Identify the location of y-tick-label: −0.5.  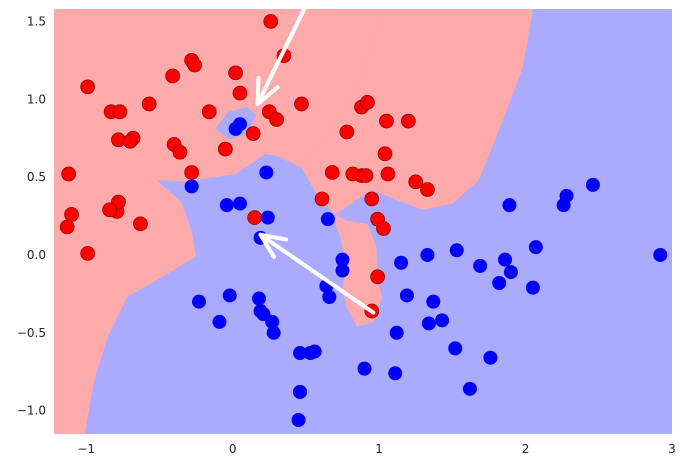
(31, 333).